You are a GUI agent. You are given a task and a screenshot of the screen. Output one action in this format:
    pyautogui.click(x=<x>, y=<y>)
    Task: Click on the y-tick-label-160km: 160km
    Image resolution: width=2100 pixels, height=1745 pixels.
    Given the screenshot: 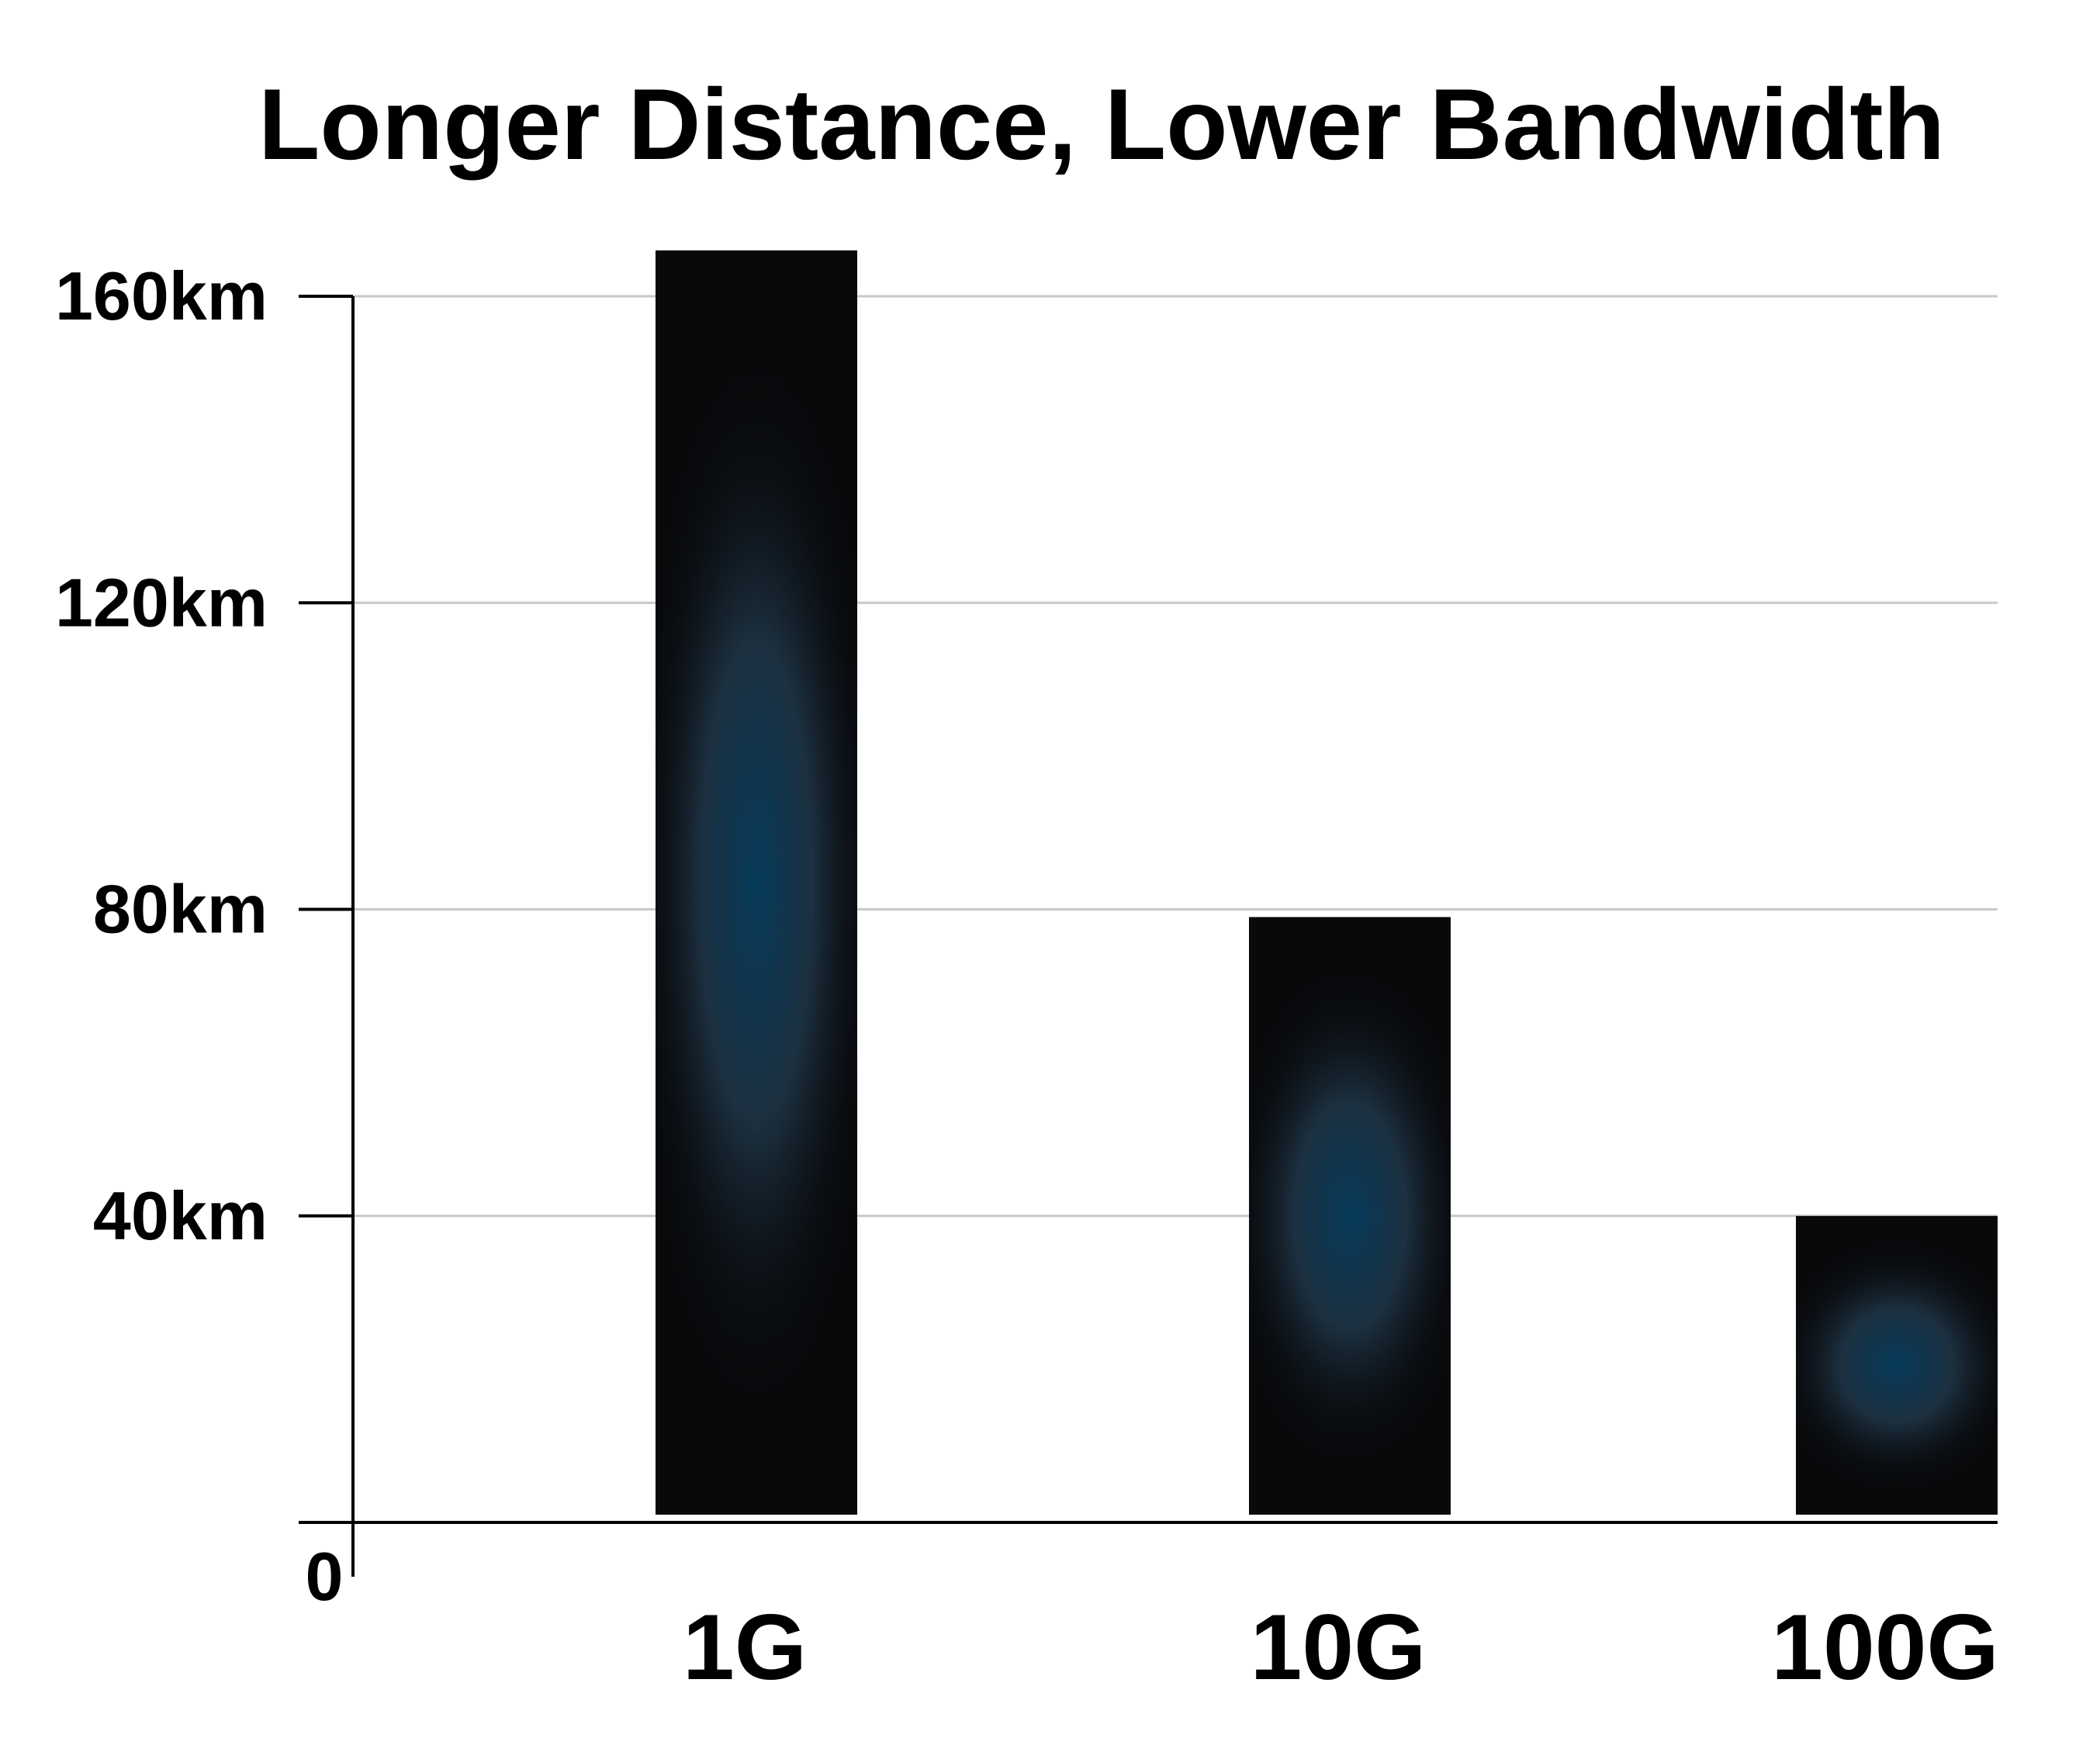 What is the action you would take?
    pyautogui.click(x=161, y=296)
    